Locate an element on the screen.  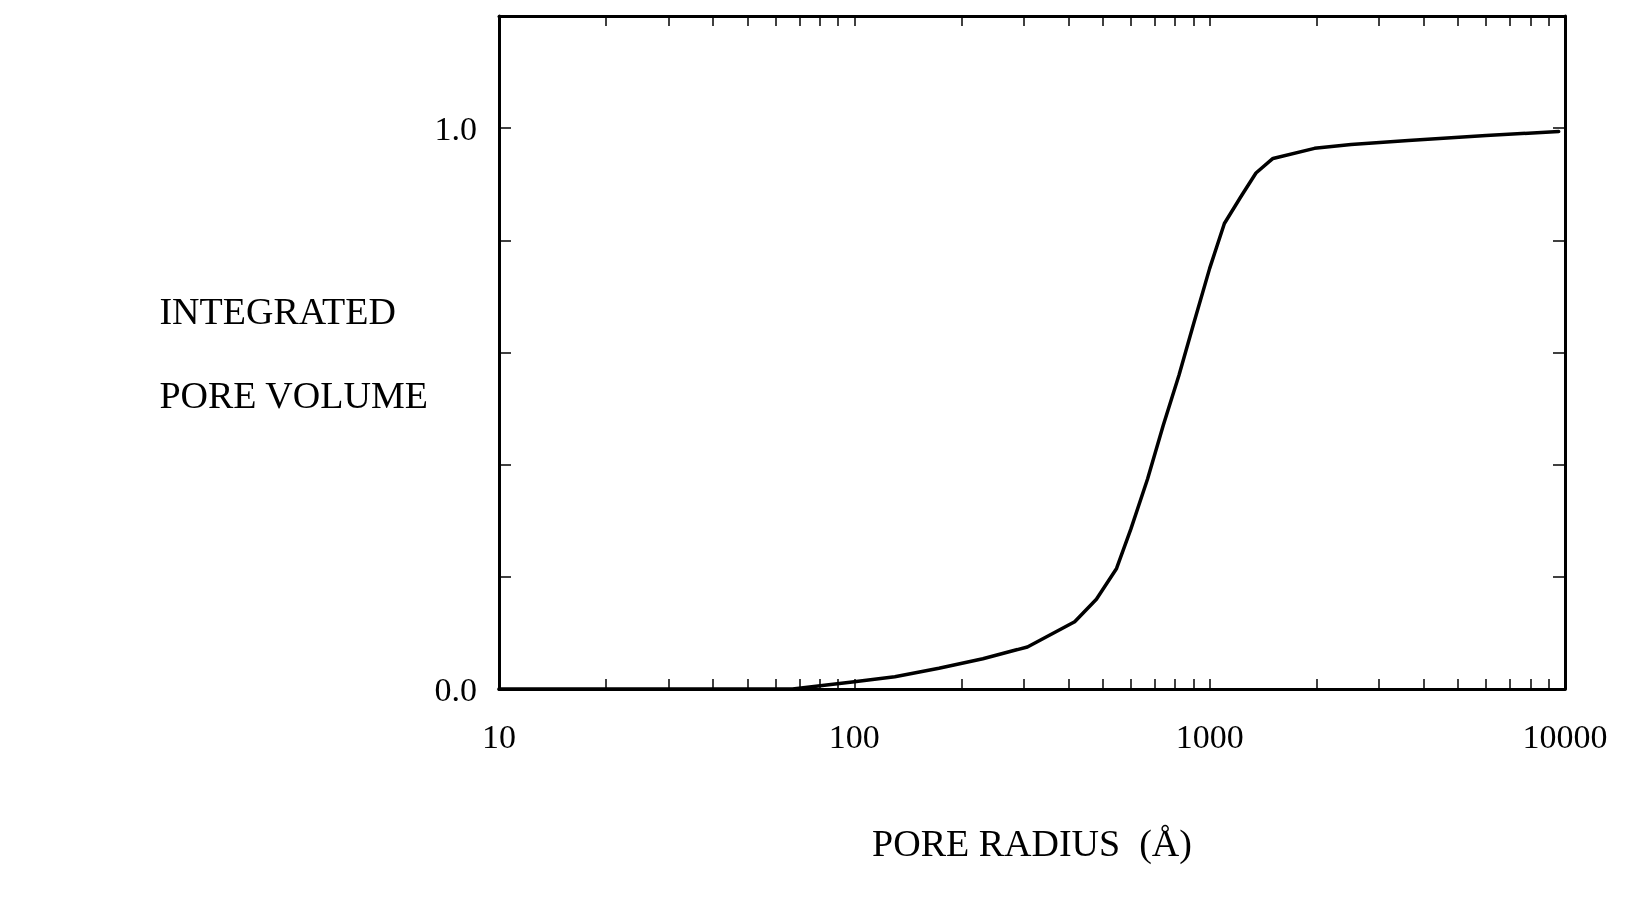
x-tick-label: 100 is located at coordinates (854, 736).